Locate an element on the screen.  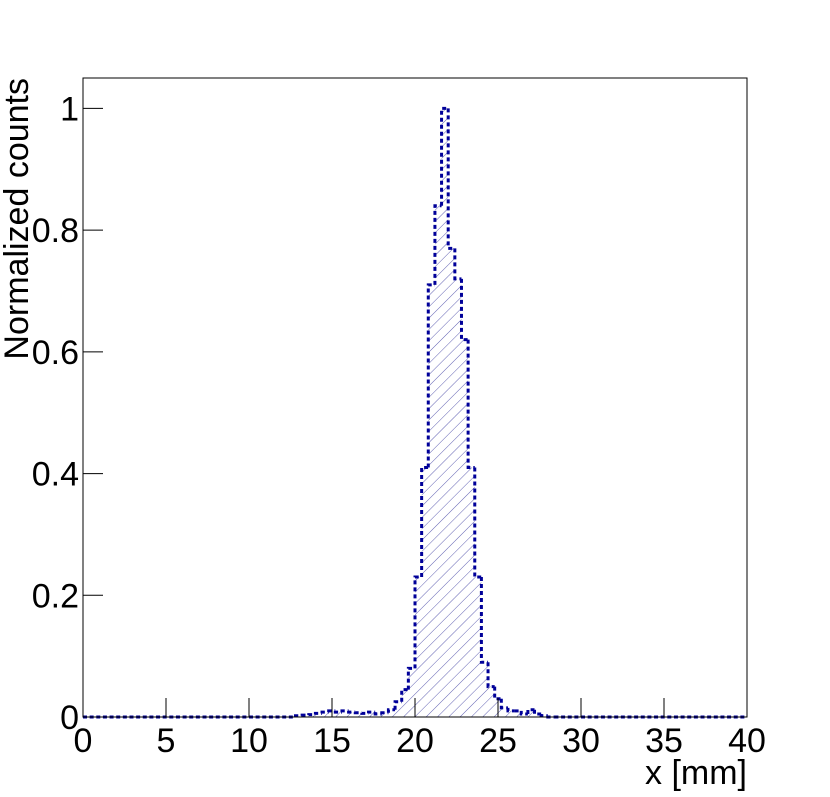
y-tick-label: 0.6 is located at coordinates (55, 353).